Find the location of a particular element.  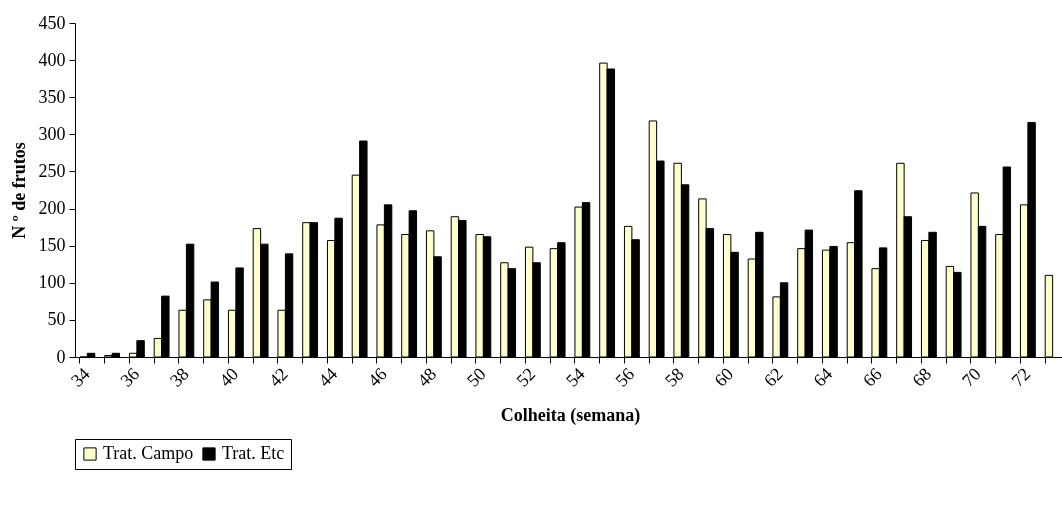

x-tick-label: 58 is located at coordinates (674, 377).